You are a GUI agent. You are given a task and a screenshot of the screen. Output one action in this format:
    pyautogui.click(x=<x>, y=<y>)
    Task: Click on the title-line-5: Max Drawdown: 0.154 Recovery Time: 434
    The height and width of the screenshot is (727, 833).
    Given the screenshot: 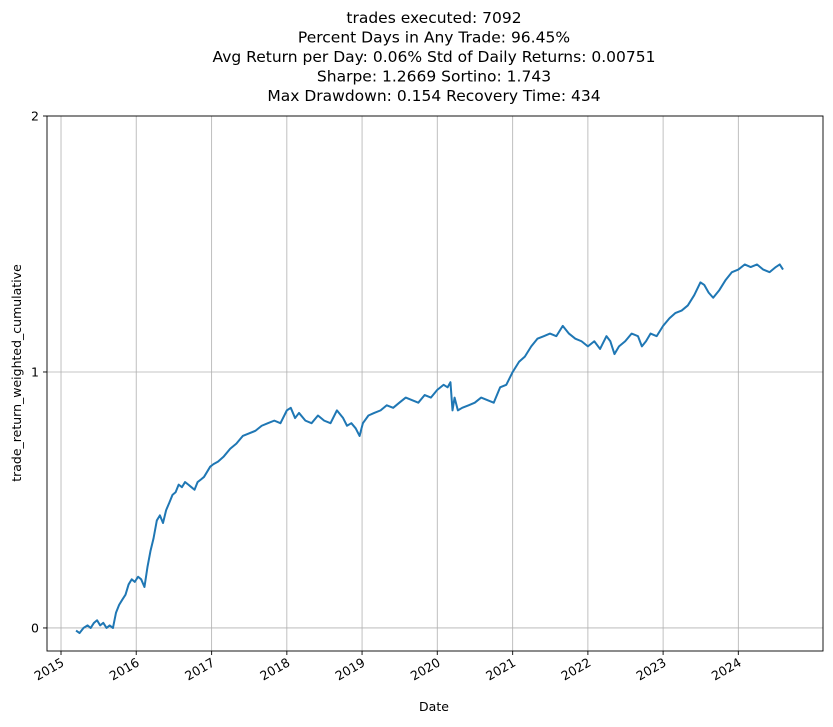 What is the action you would take?
    pyautogui.click(x=433, y=96)
    